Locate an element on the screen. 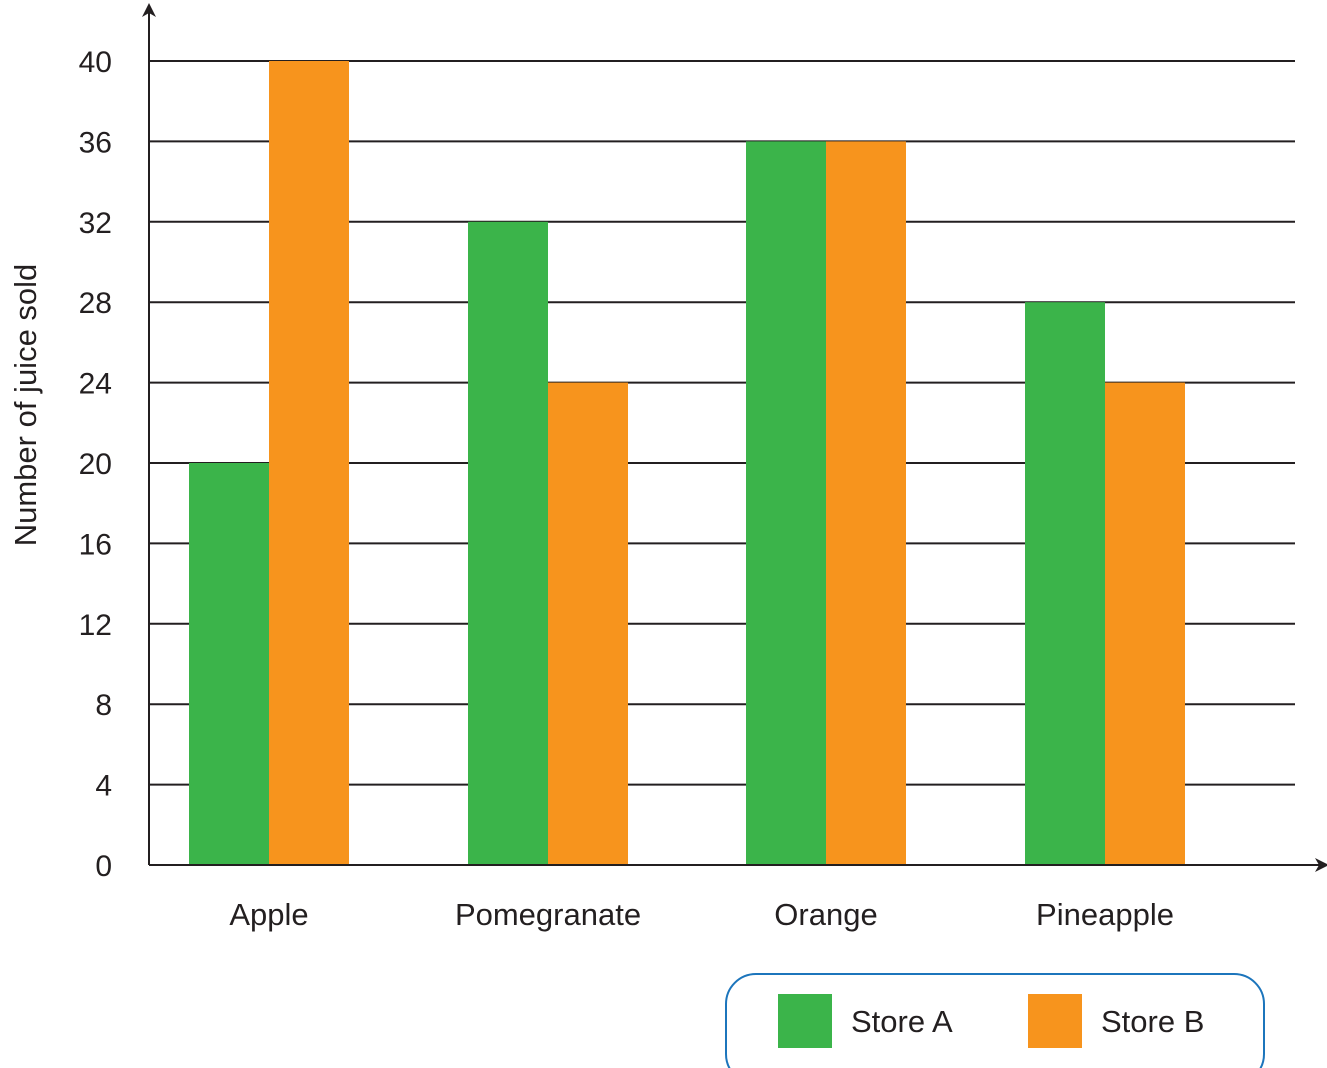  legend-swatch-store-a is located at coordinates (805, 1021).